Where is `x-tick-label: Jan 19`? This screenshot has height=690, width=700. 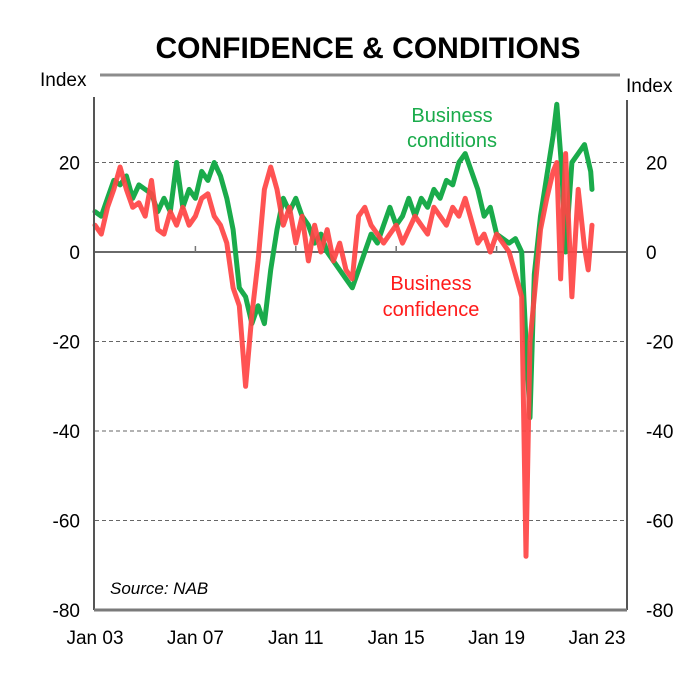
x-tick-label: Jan 19 is located at coordinates (496, 638).